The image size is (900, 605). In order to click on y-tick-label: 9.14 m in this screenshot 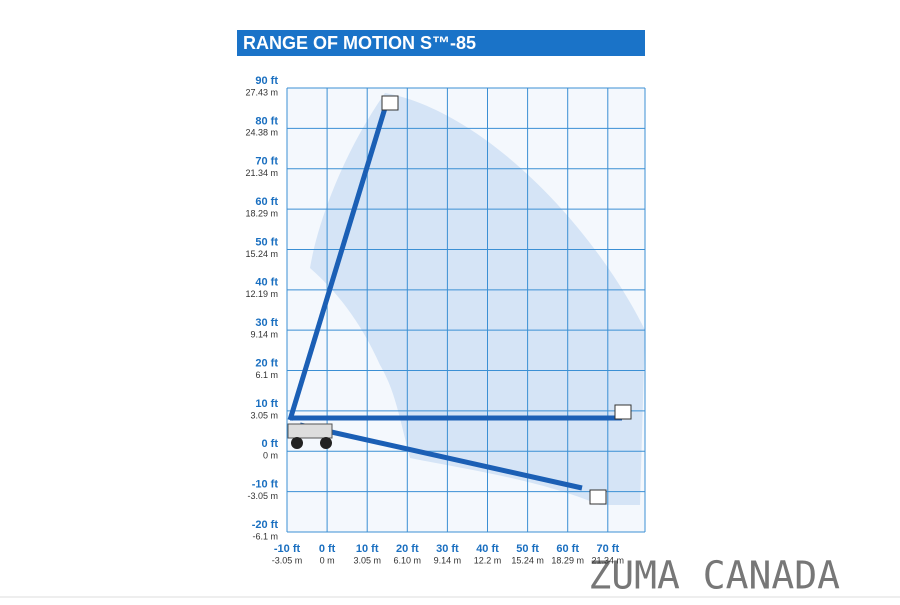, I will do `click(264, 335)`.